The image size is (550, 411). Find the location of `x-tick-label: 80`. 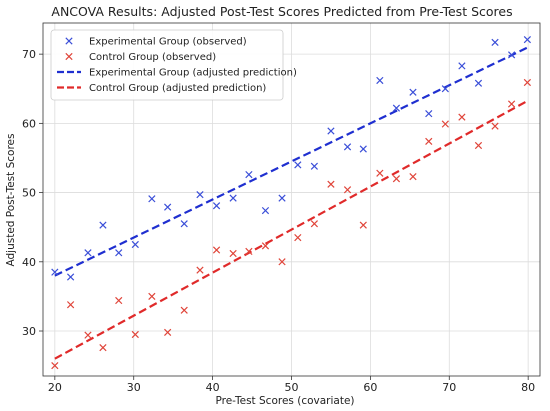

x-tick-label: 80 is located at coordinates (528, 387).